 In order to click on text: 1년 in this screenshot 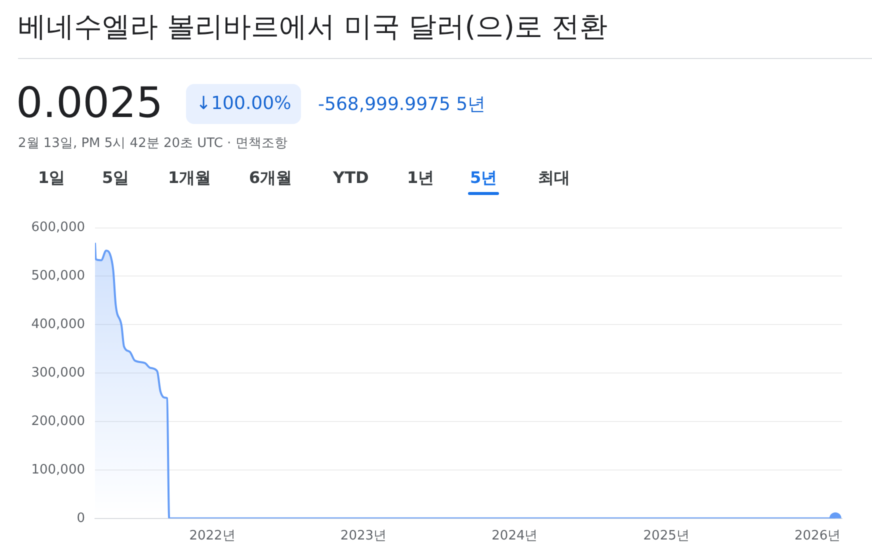, I will do `click(420, 178)`.